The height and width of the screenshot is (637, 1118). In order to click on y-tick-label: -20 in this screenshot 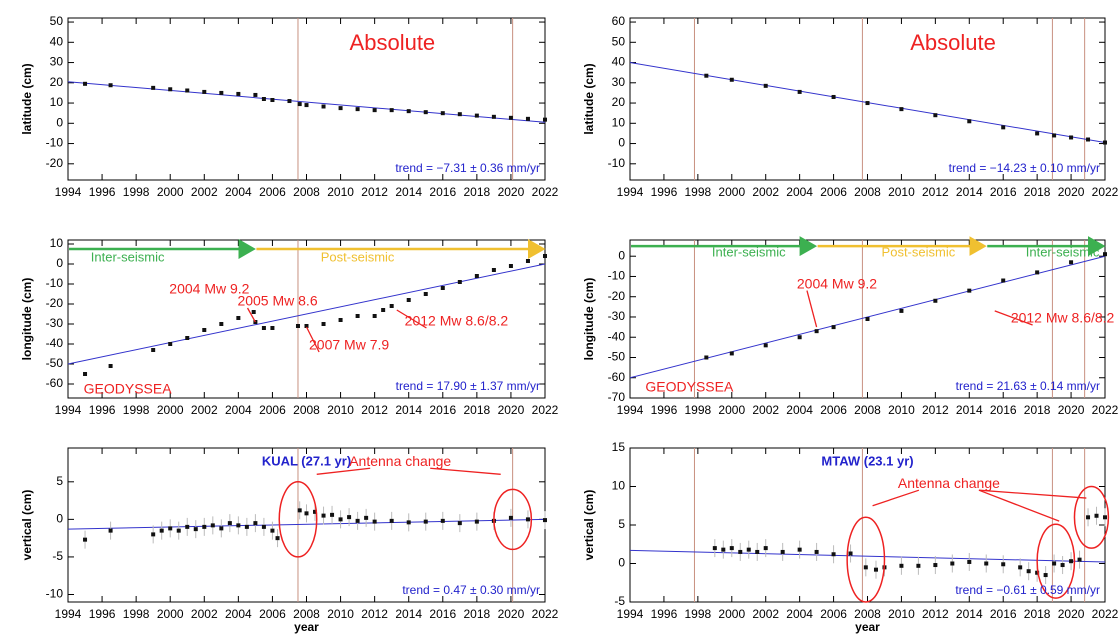, I will do `click(55, 303)`.